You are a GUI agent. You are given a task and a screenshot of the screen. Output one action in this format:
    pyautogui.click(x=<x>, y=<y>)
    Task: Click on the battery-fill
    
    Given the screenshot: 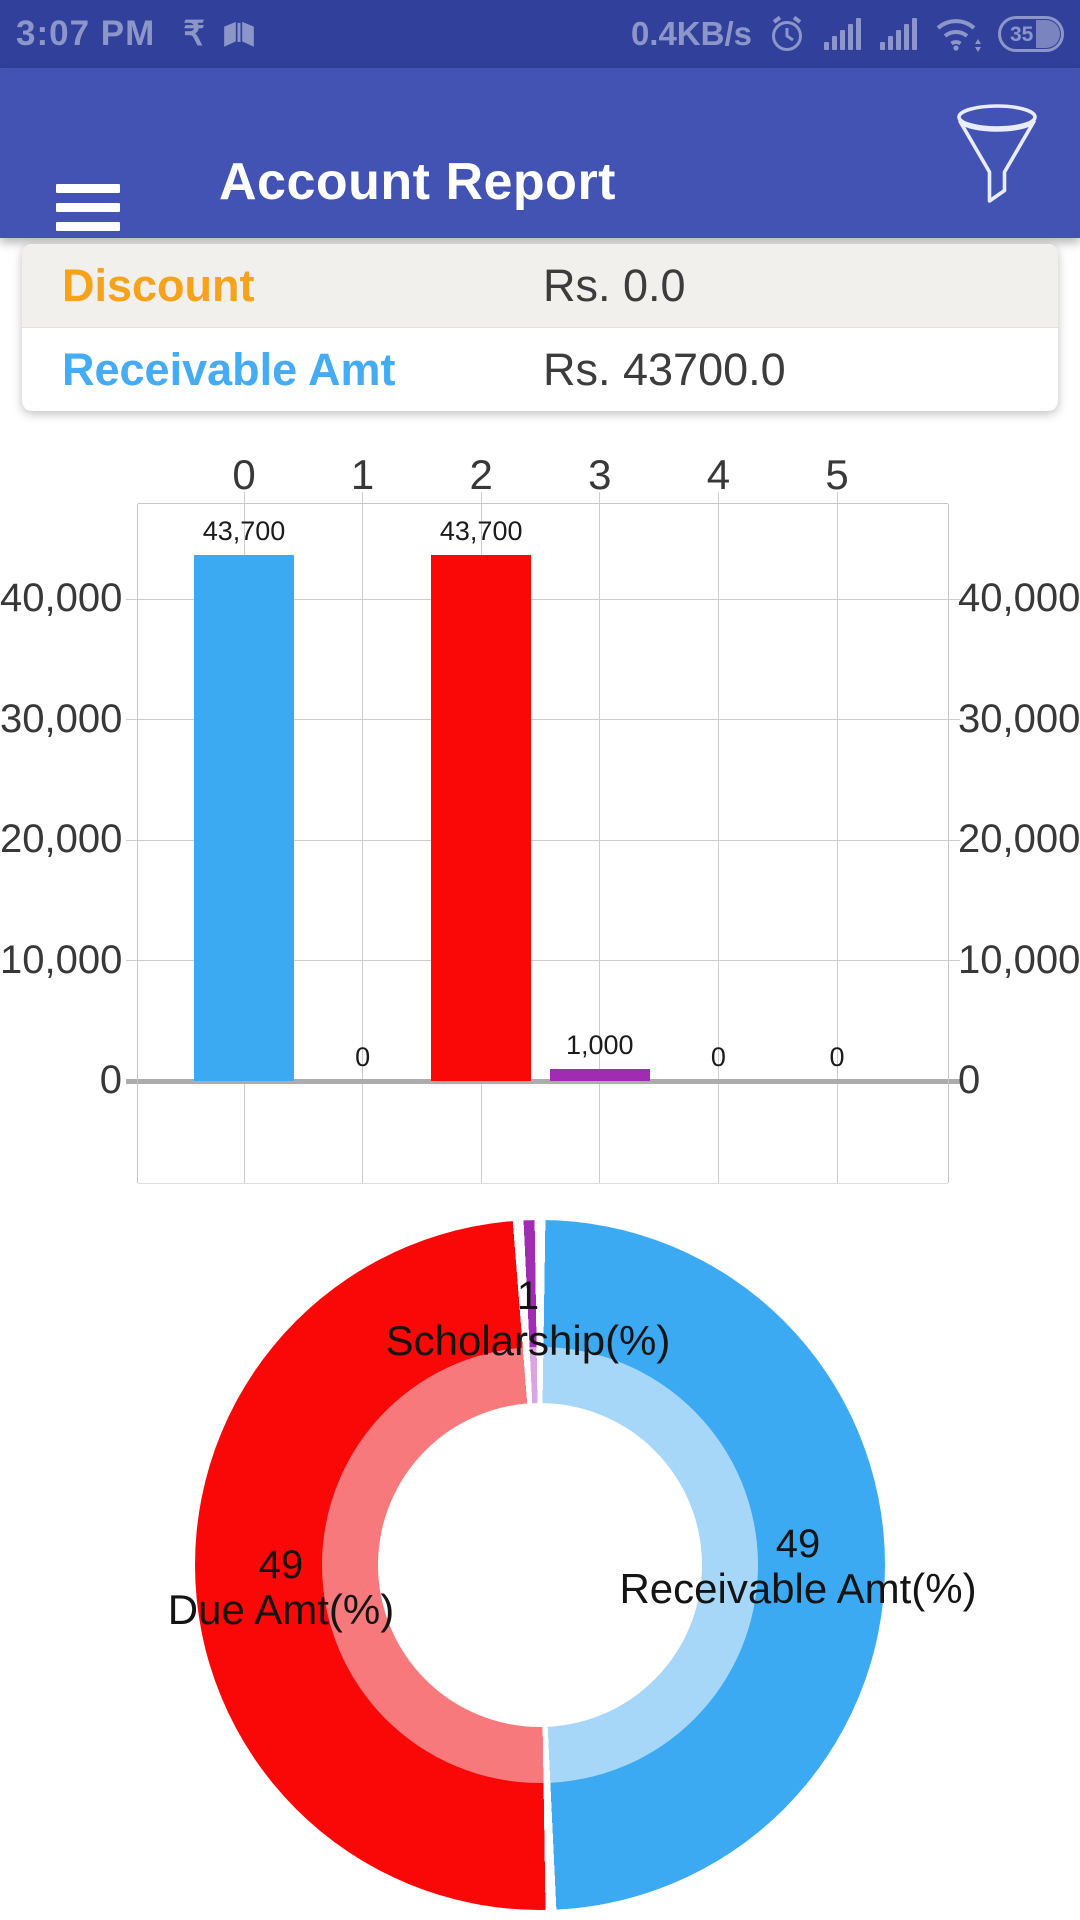 What is the action you would take?
    pyautogui.click(x=1048, y=34)
    